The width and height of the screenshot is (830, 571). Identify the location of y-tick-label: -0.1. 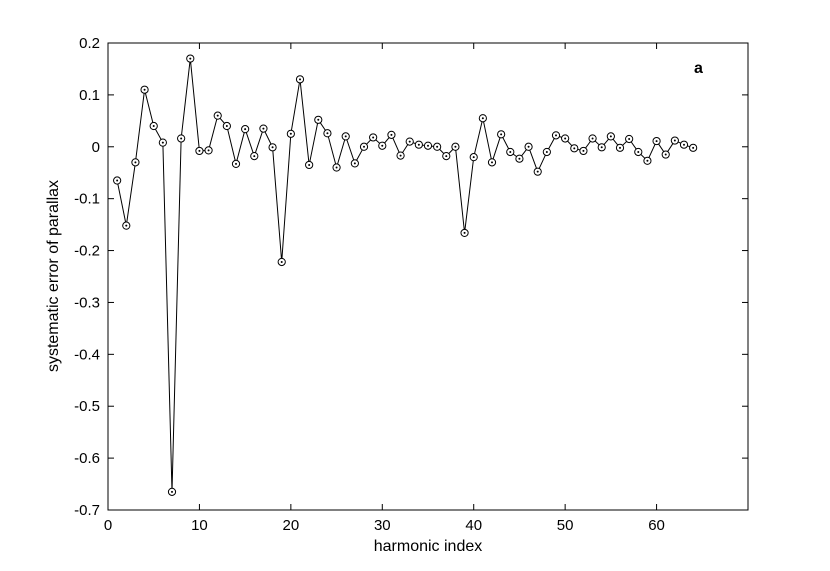
(87, 199).